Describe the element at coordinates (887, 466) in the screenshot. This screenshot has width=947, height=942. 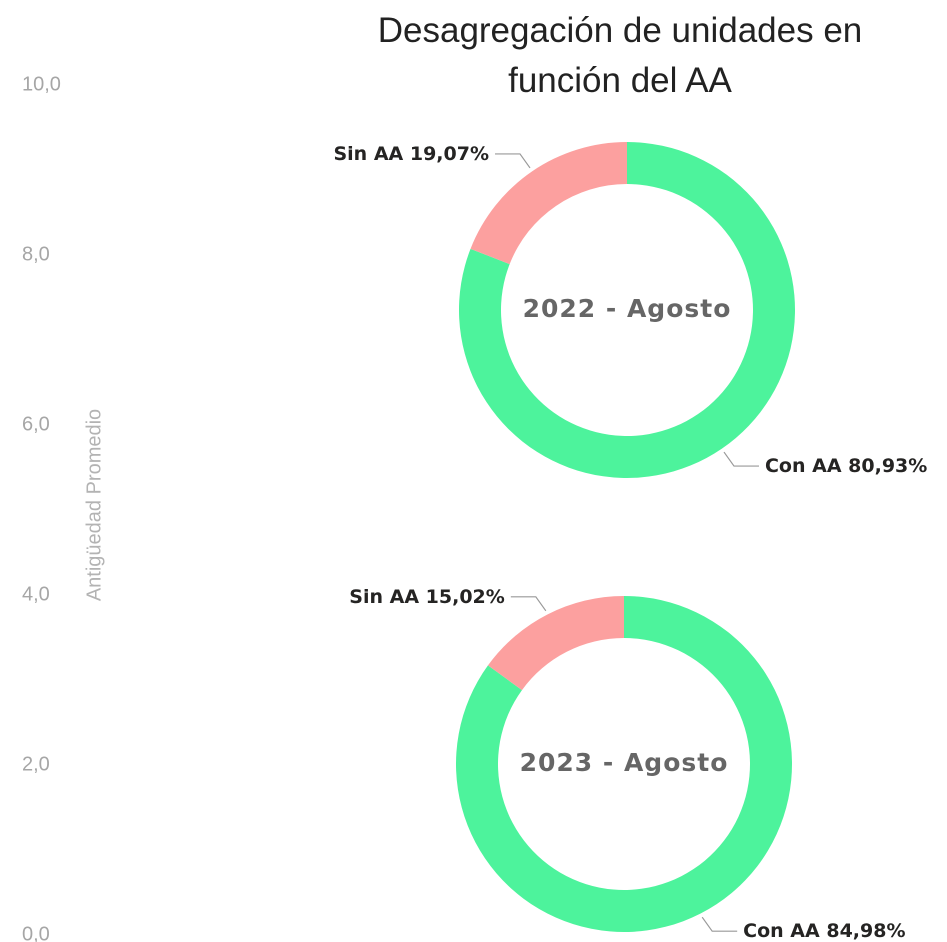
I see `slice-value-label: 80,93%` at that location.